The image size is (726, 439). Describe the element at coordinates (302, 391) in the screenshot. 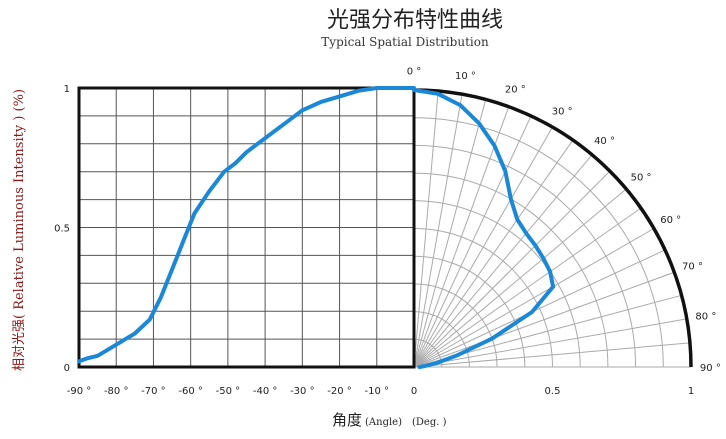

I see `x-tick-label: -30 °` at that location.